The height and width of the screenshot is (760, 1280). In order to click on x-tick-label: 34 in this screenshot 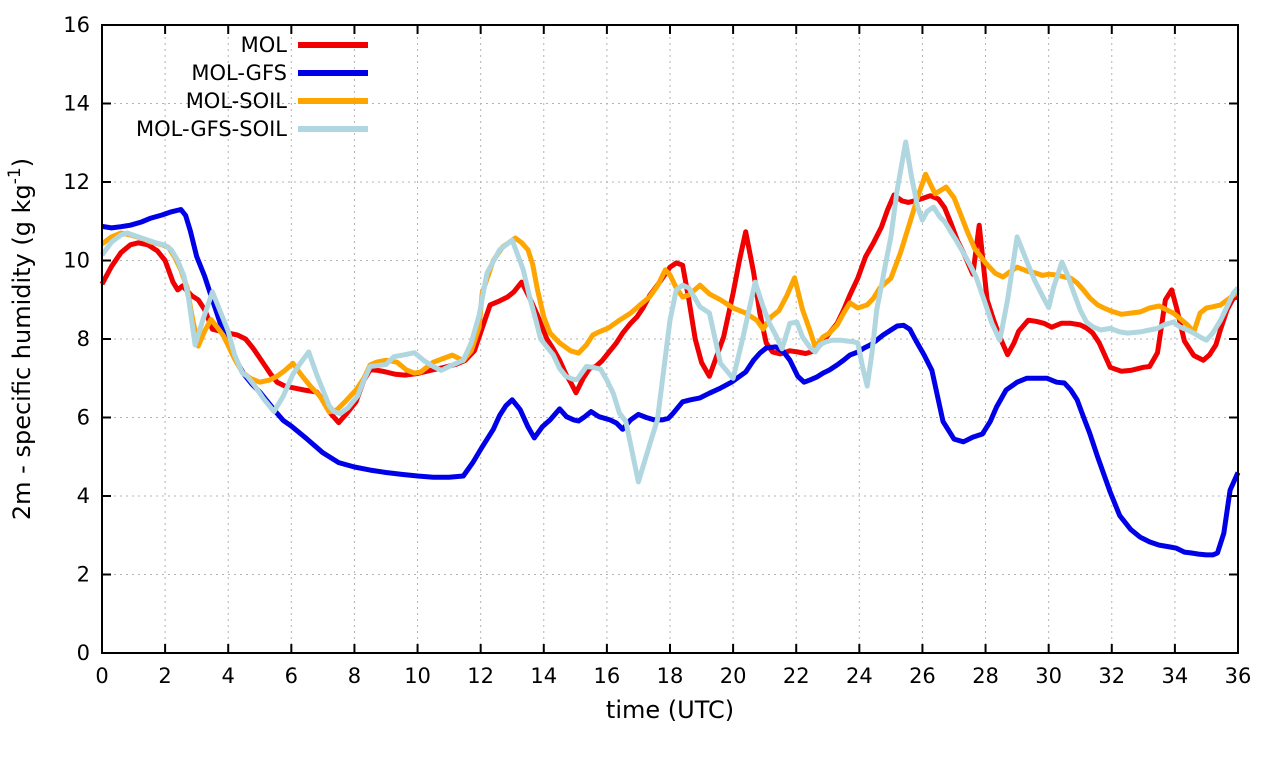, I will do `click(1175, 676)`.